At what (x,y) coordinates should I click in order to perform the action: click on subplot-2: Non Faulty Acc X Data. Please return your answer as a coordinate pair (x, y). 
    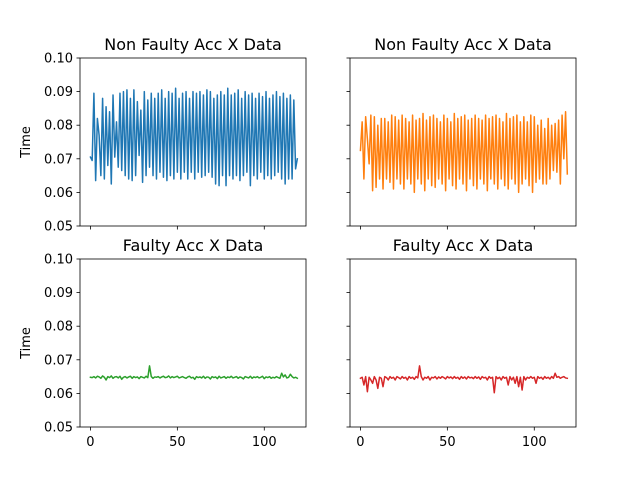
    Looking at the image, I should click on (461, 132).